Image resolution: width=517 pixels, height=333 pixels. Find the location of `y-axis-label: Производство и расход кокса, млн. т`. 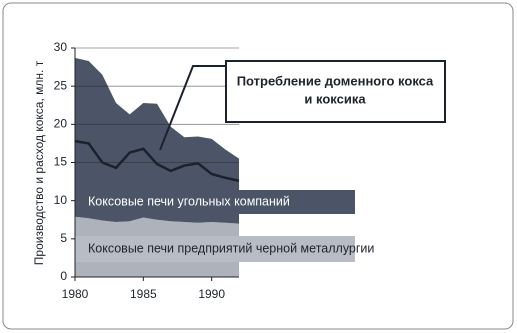

y-axis-label: Производство и расход кокса, млн. т is located at coordinates (39, 162).